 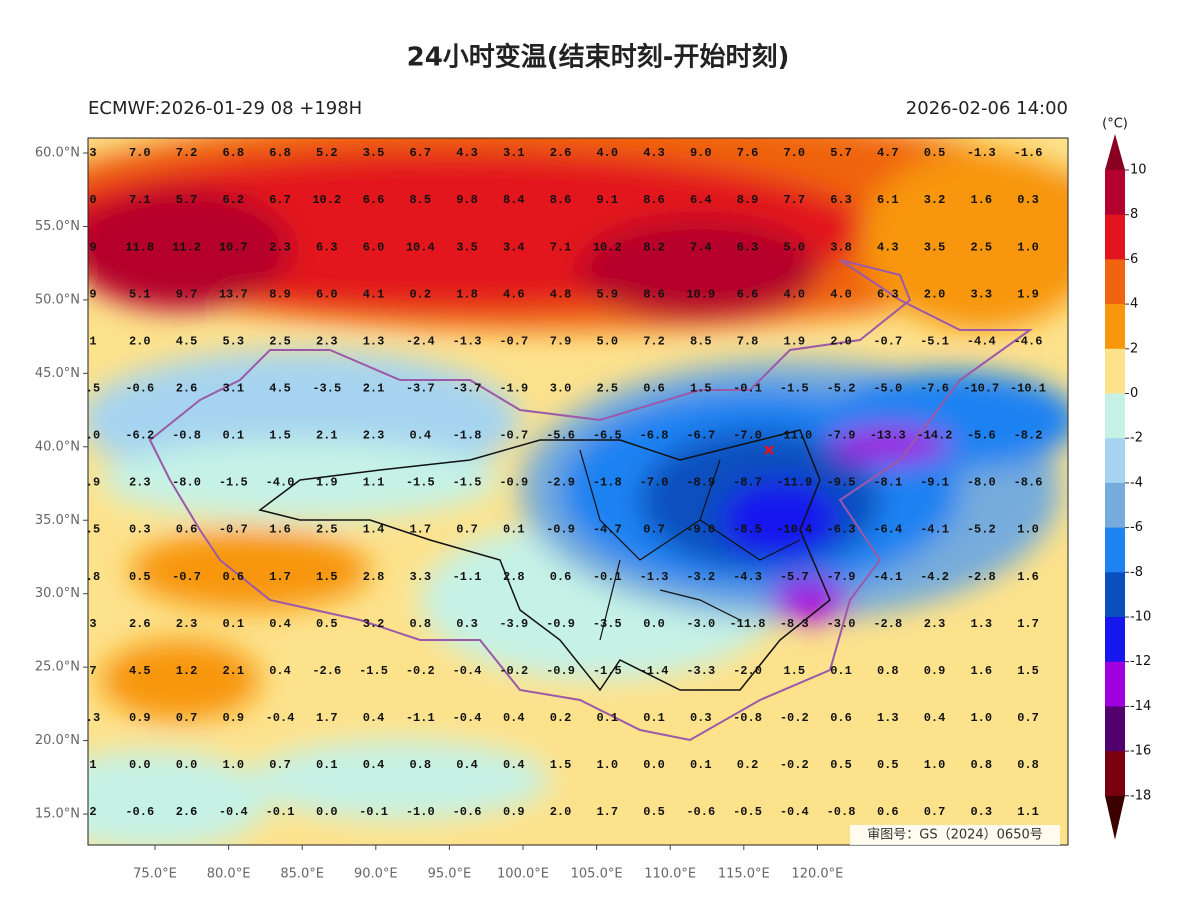 I want to click on grid-value: 1.6, so click(x=981, y=671).